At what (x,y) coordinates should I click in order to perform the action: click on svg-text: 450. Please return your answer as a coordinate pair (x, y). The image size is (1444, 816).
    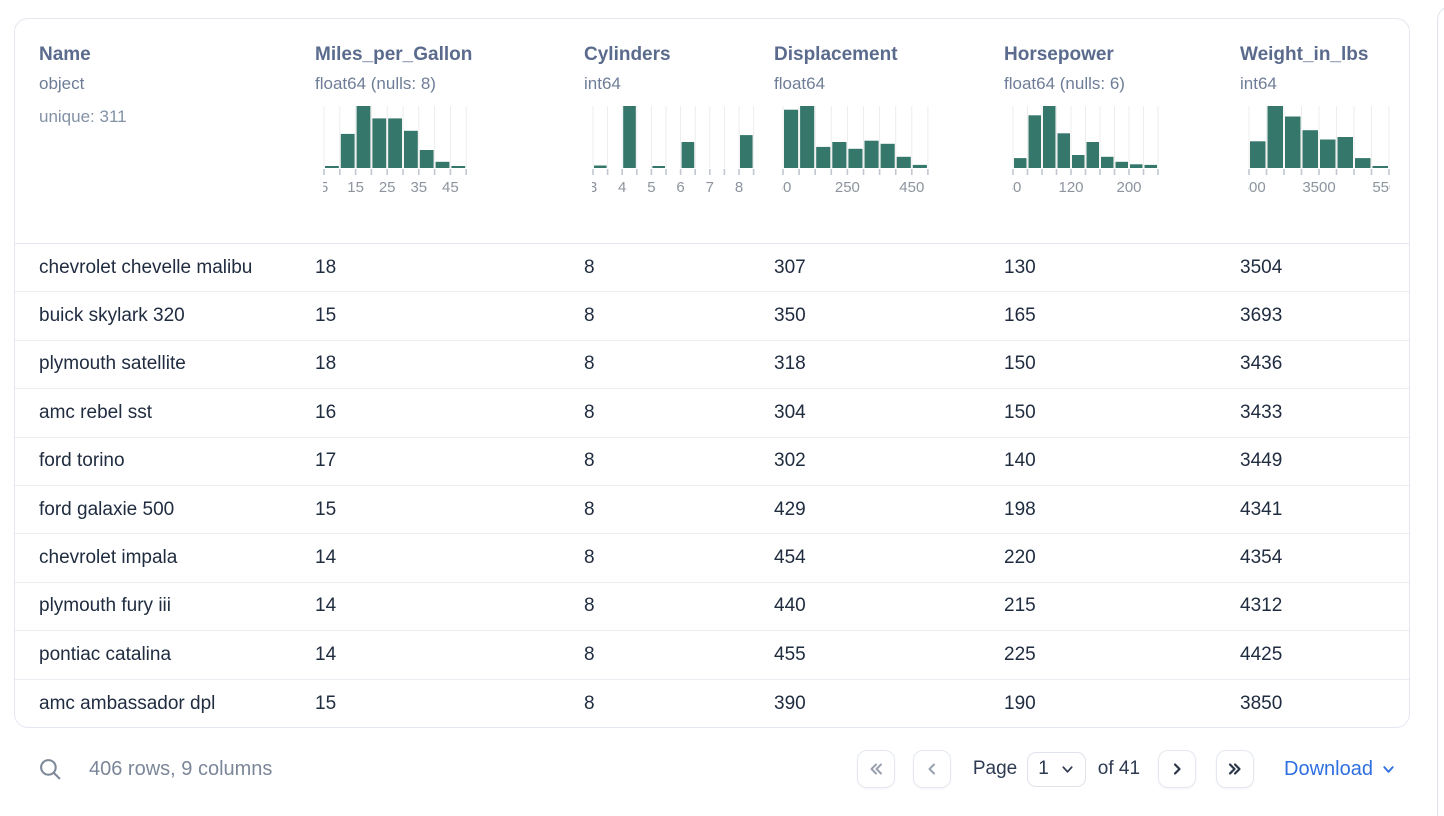
    Looking at the image, I should click on (911, 186).